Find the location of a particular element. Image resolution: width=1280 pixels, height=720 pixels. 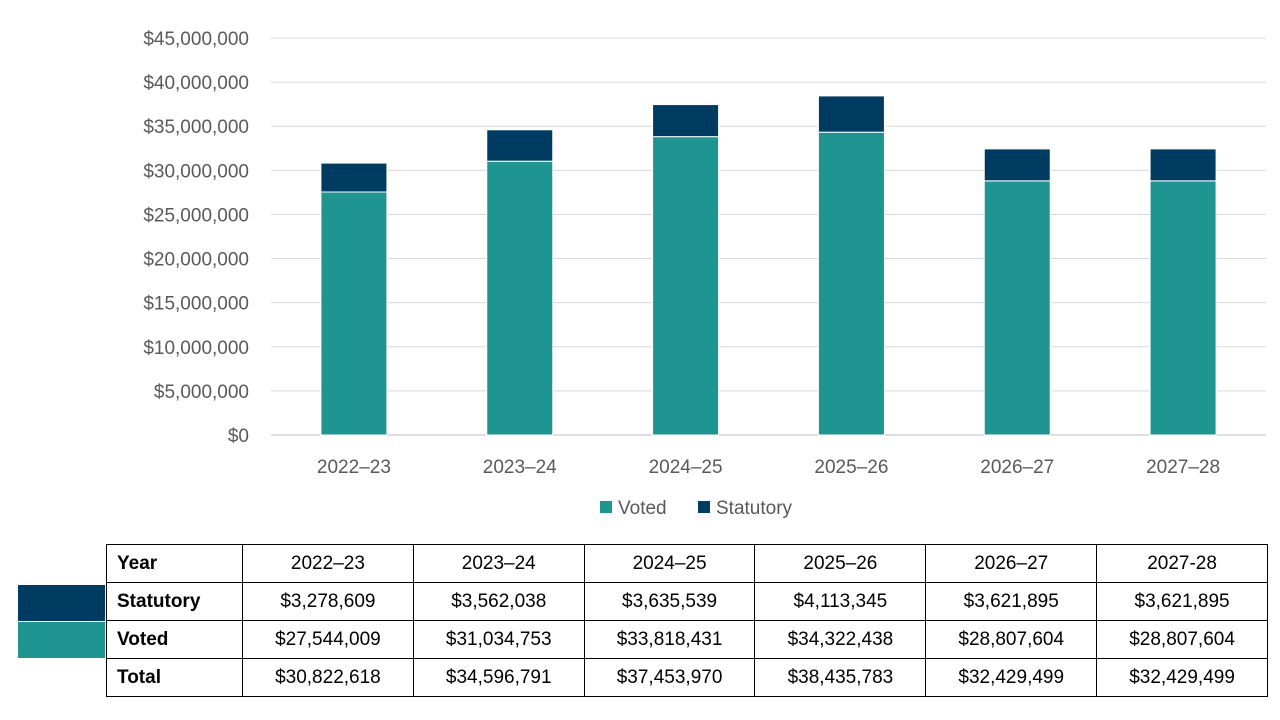

y-tick-label: $40,000,000 is located at coordinates (196, 83).